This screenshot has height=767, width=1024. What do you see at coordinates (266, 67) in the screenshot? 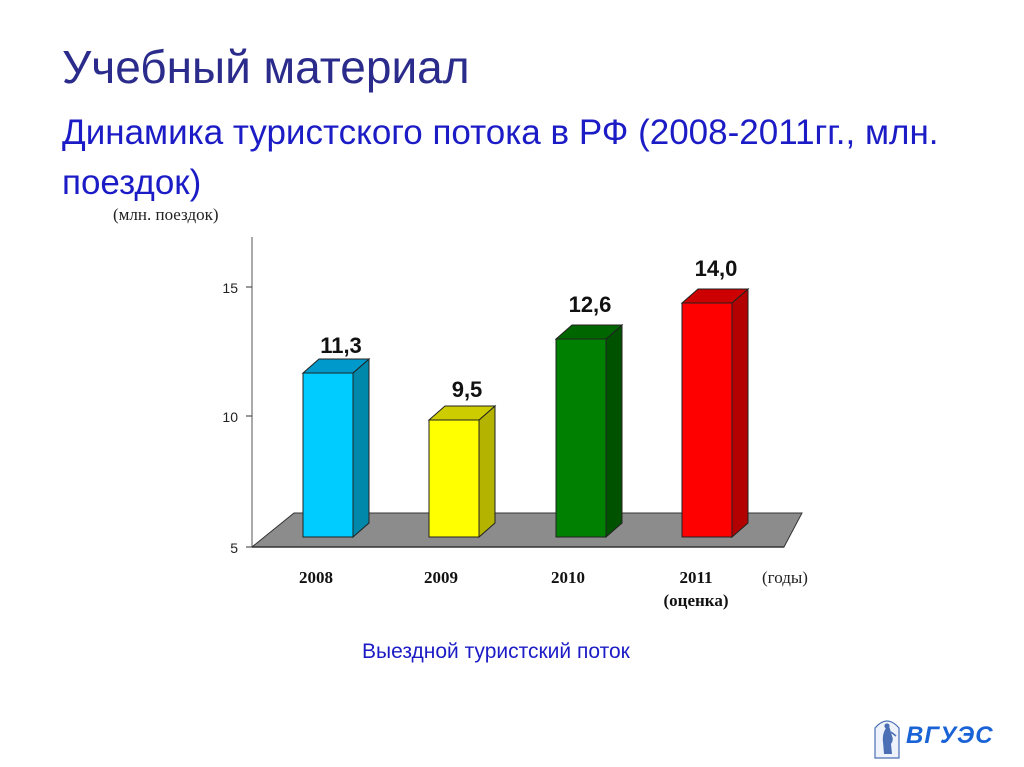
I see `slide-title: Учебный материал` at bounding box center [266, 67].